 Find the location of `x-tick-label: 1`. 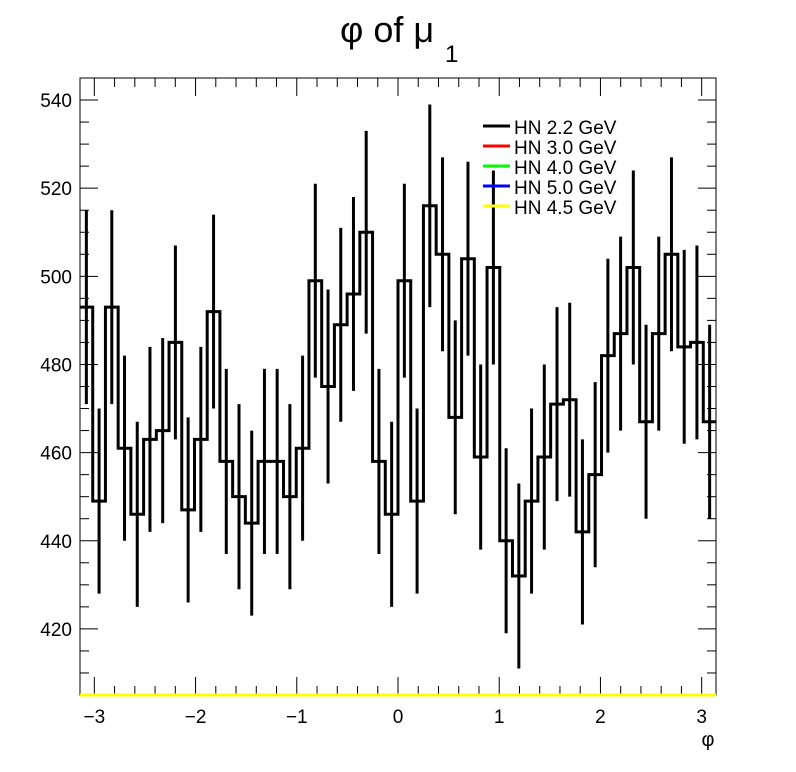

x-tick-label: 1 is located at coordinates (499, 717).